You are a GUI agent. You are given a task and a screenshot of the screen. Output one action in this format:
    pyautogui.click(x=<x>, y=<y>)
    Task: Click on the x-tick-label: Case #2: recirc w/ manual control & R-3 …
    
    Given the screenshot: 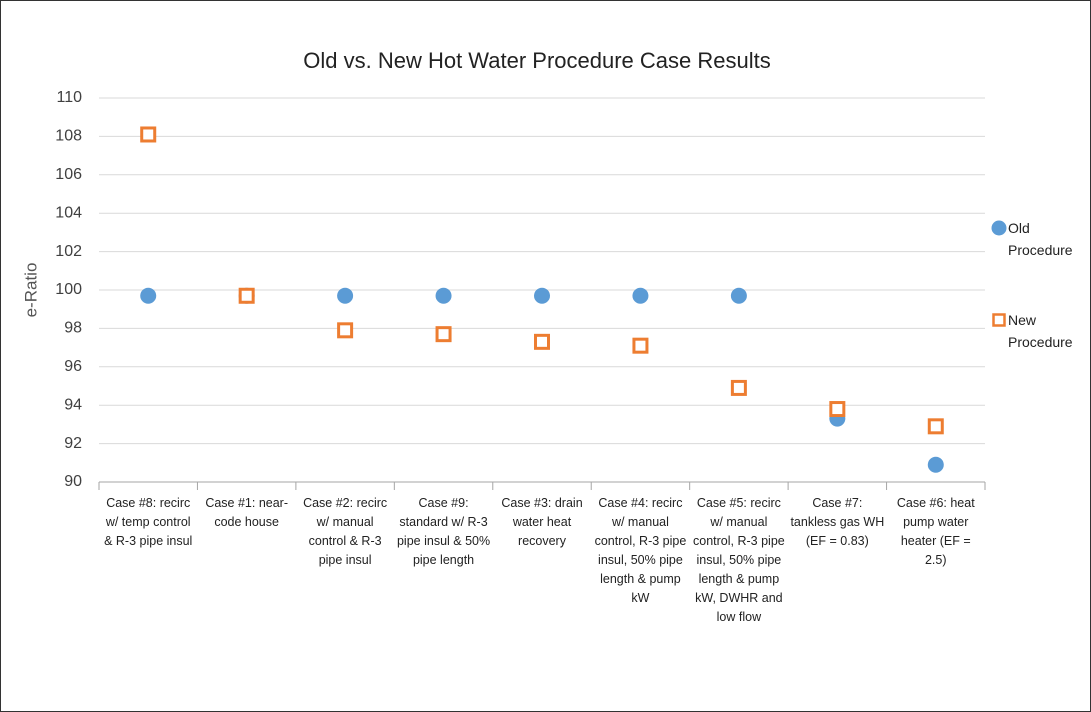 What is the action you would take?
    pyautogui.click(x=345, y=531)
    